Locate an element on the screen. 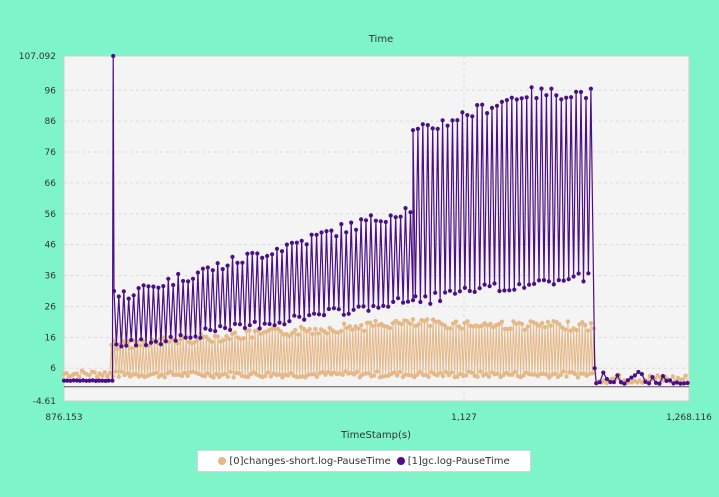 The width and height of the screenshot is (719, 497). legend-item-series-0: [0]changes-short.log-PauseTime is located at coordinates (304, 461).